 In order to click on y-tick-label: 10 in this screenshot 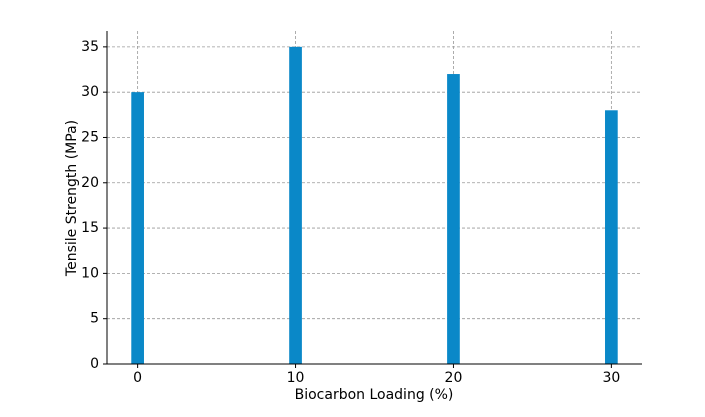, I will do `click(90, 273)`.